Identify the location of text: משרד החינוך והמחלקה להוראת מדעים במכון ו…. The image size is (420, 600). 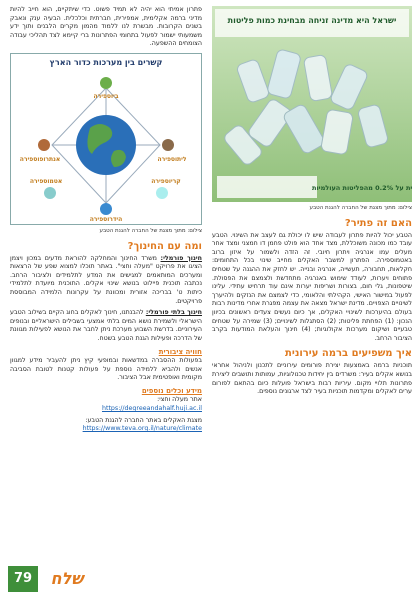
(106, 279).